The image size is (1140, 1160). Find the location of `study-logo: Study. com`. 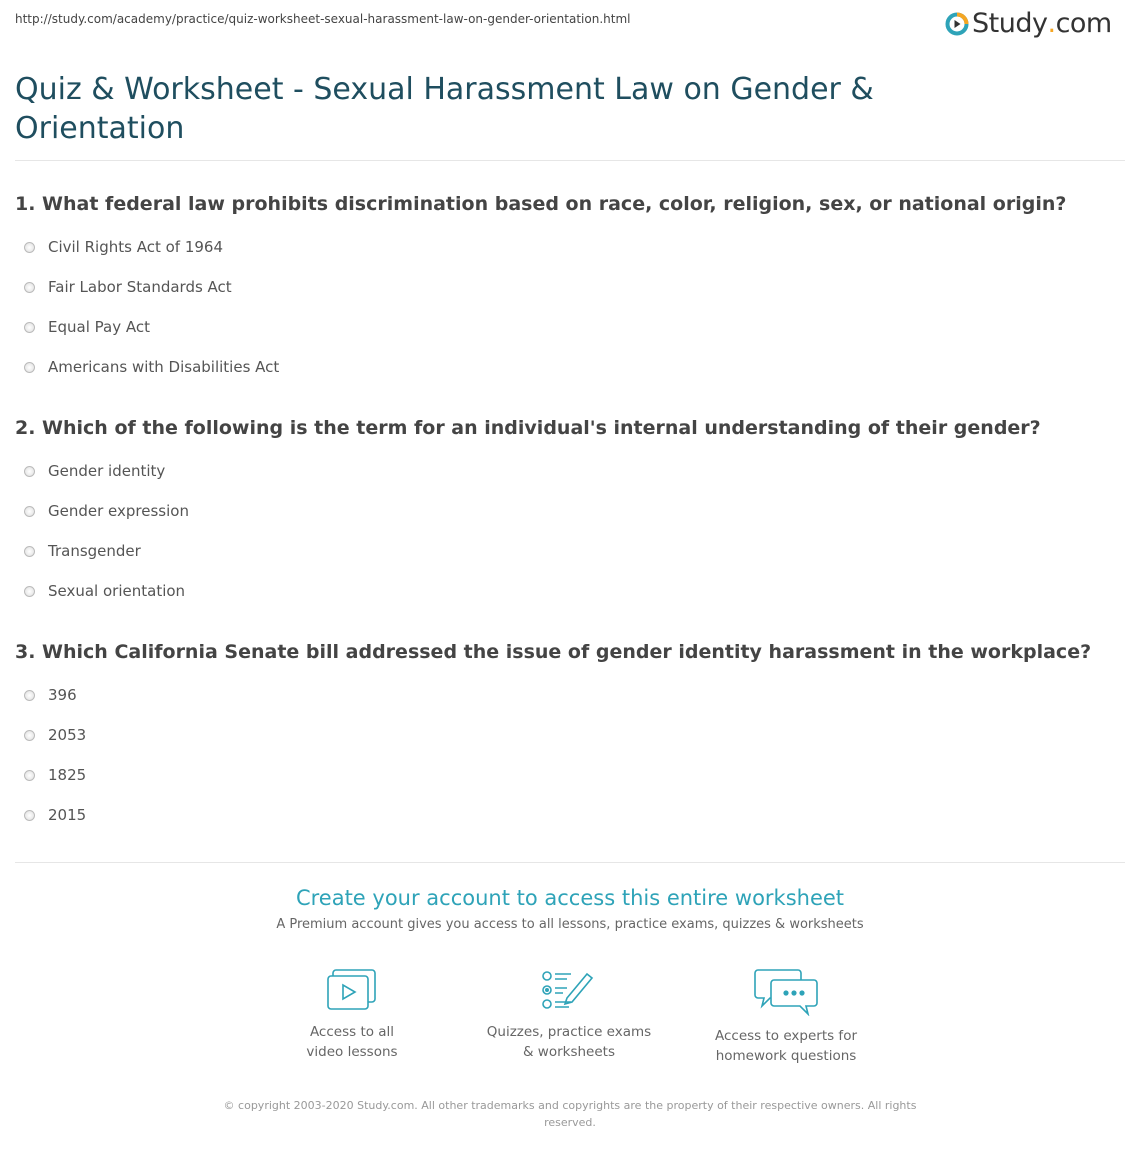

study-logo: Study. com is located at coordinates (1028, 23).